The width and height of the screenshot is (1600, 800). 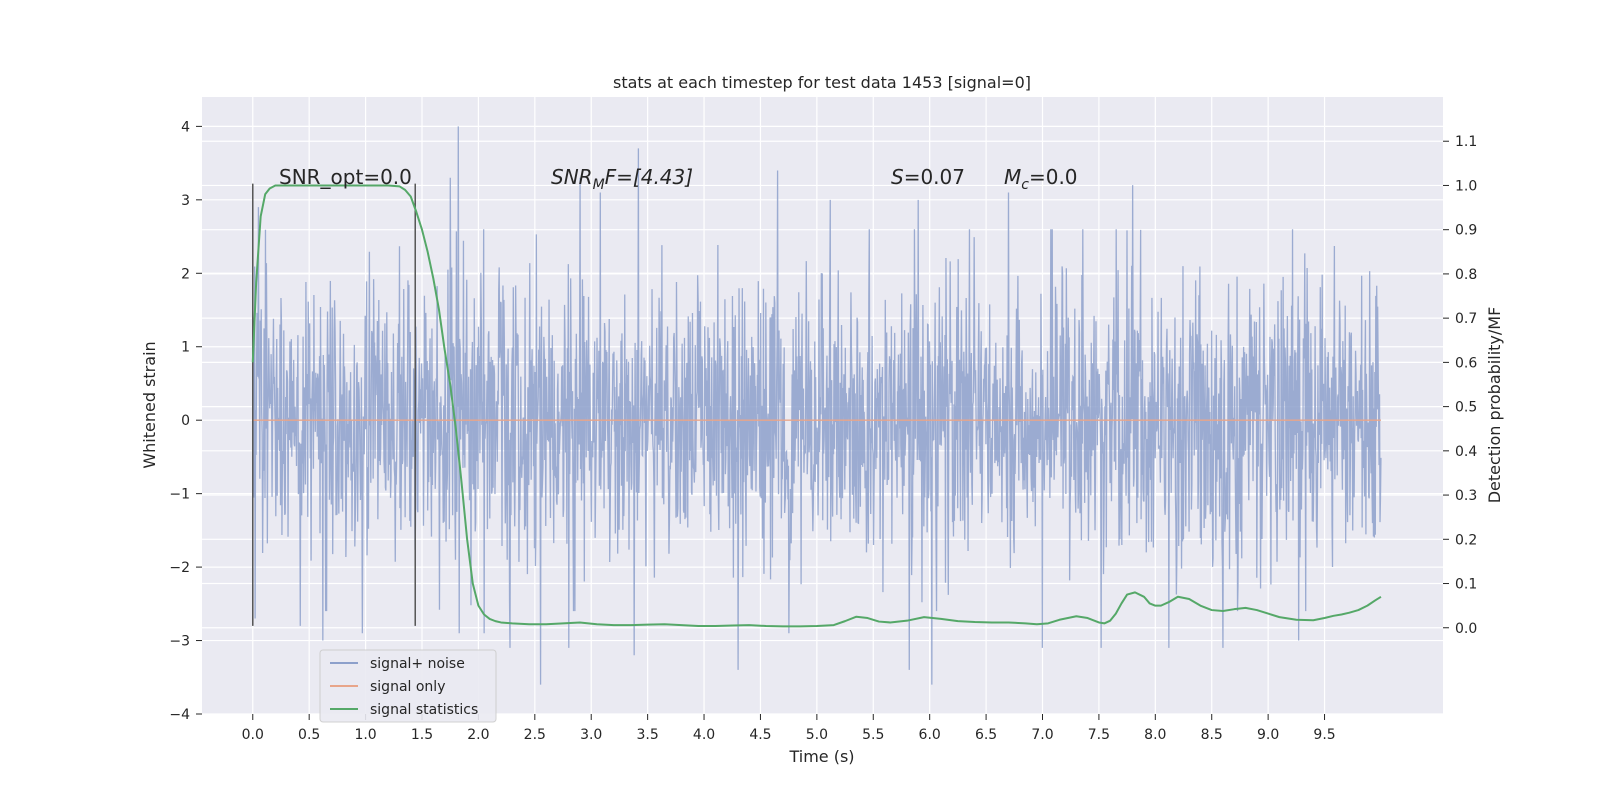 What do you see at coordinates (1268, 735) in the screenshot?
I see `x-tick-label-18: 9.0` at bounding box center [1268, 735].